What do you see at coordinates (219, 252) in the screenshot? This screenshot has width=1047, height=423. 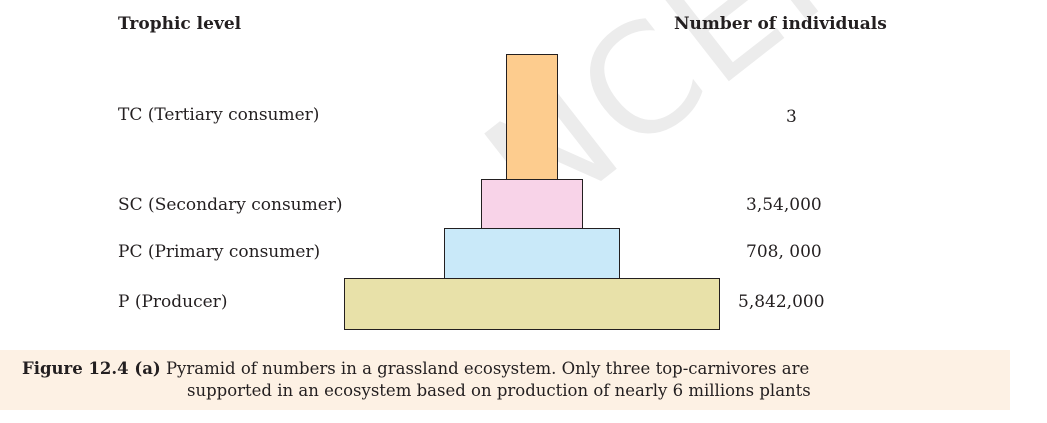 I see `level-label-primary: PC (Primary consumer)` at bounding box center [219, 252].